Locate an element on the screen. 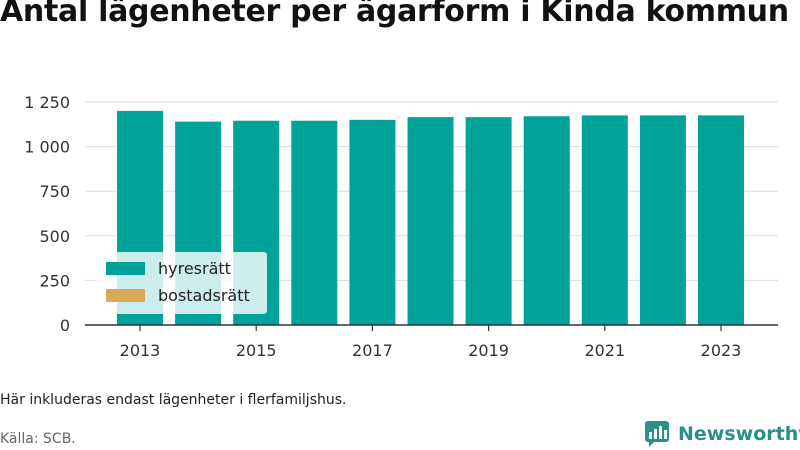  bar-hyresrätt-2018 is located at coordinates (430, 221).